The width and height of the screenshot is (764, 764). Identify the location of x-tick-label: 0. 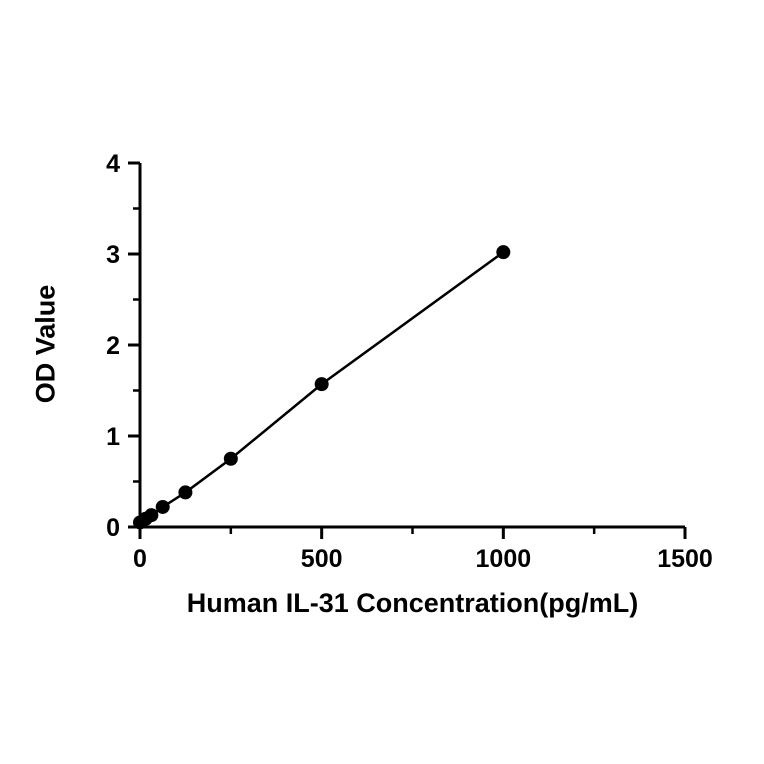
(140, 559).